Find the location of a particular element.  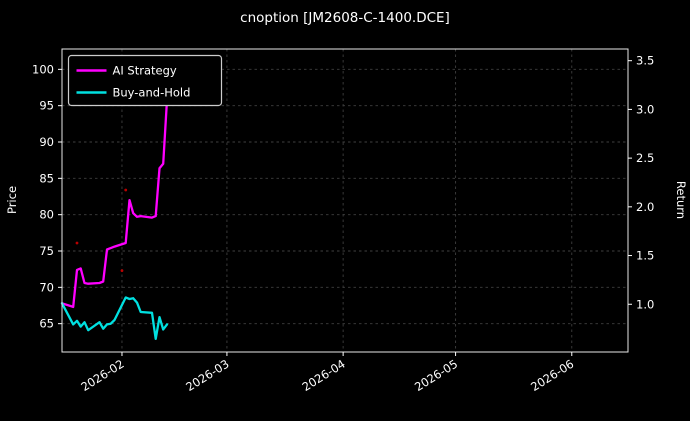

y-tick-label-right: 3.5 is located at coordinates (645, 61).